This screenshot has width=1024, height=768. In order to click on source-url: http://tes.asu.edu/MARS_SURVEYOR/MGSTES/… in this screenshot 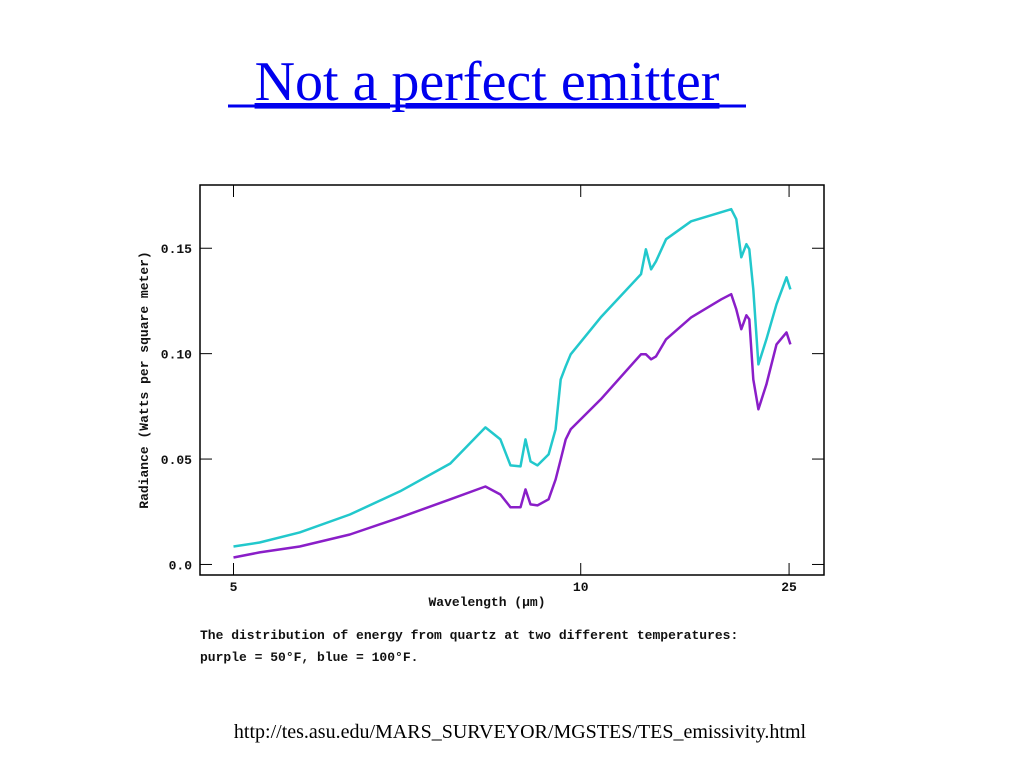, I will do `click(520, 732)`.